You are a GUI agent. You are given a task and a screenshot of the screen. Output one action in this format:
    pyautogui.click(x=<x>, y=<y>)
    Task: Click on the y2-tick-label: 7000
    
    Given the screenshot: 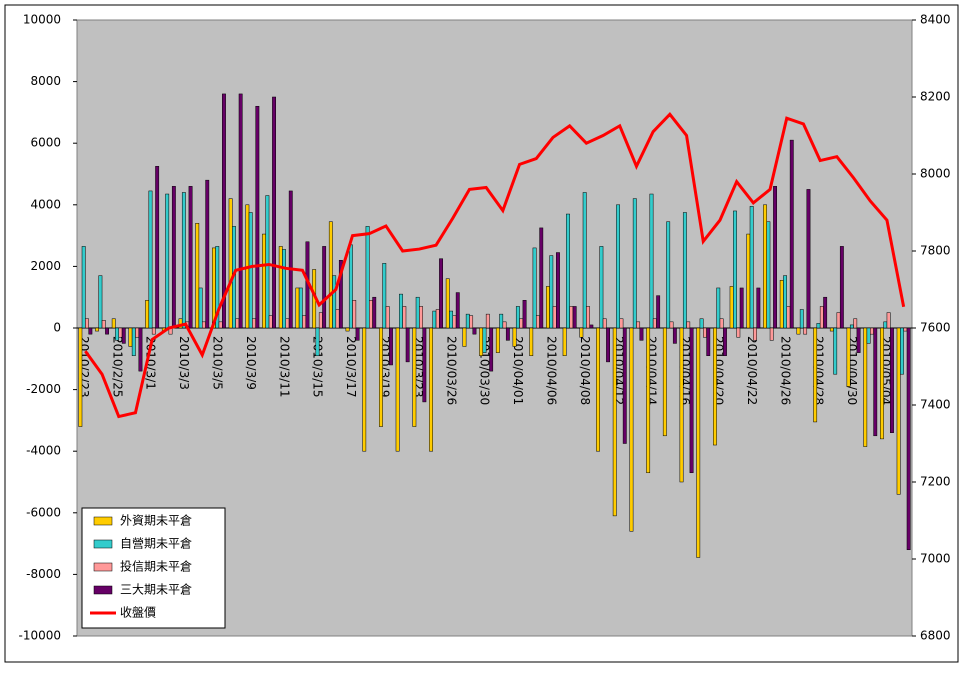 What is the action you would take?
    pyautogui.click(x=935, y=559)
    